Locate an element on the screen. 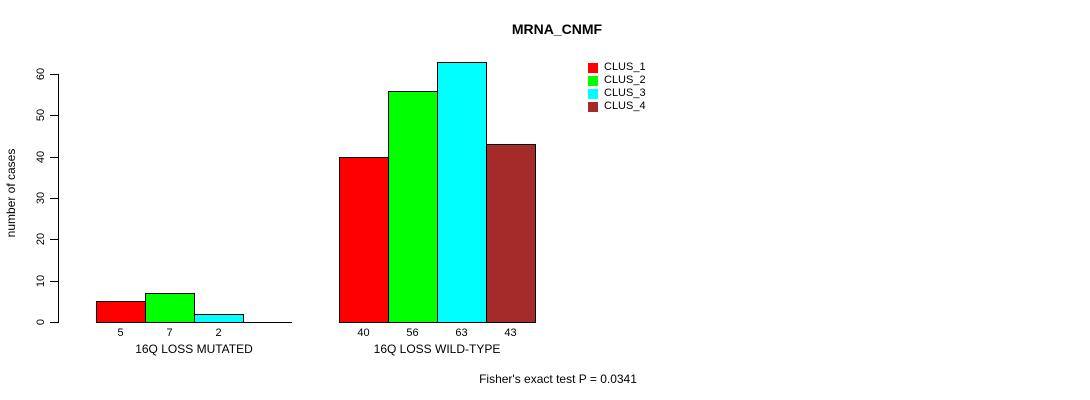 The width and height of the screenshot is (1090, 400). y-axis-label: number of cases is located at coordinates (11, 193).